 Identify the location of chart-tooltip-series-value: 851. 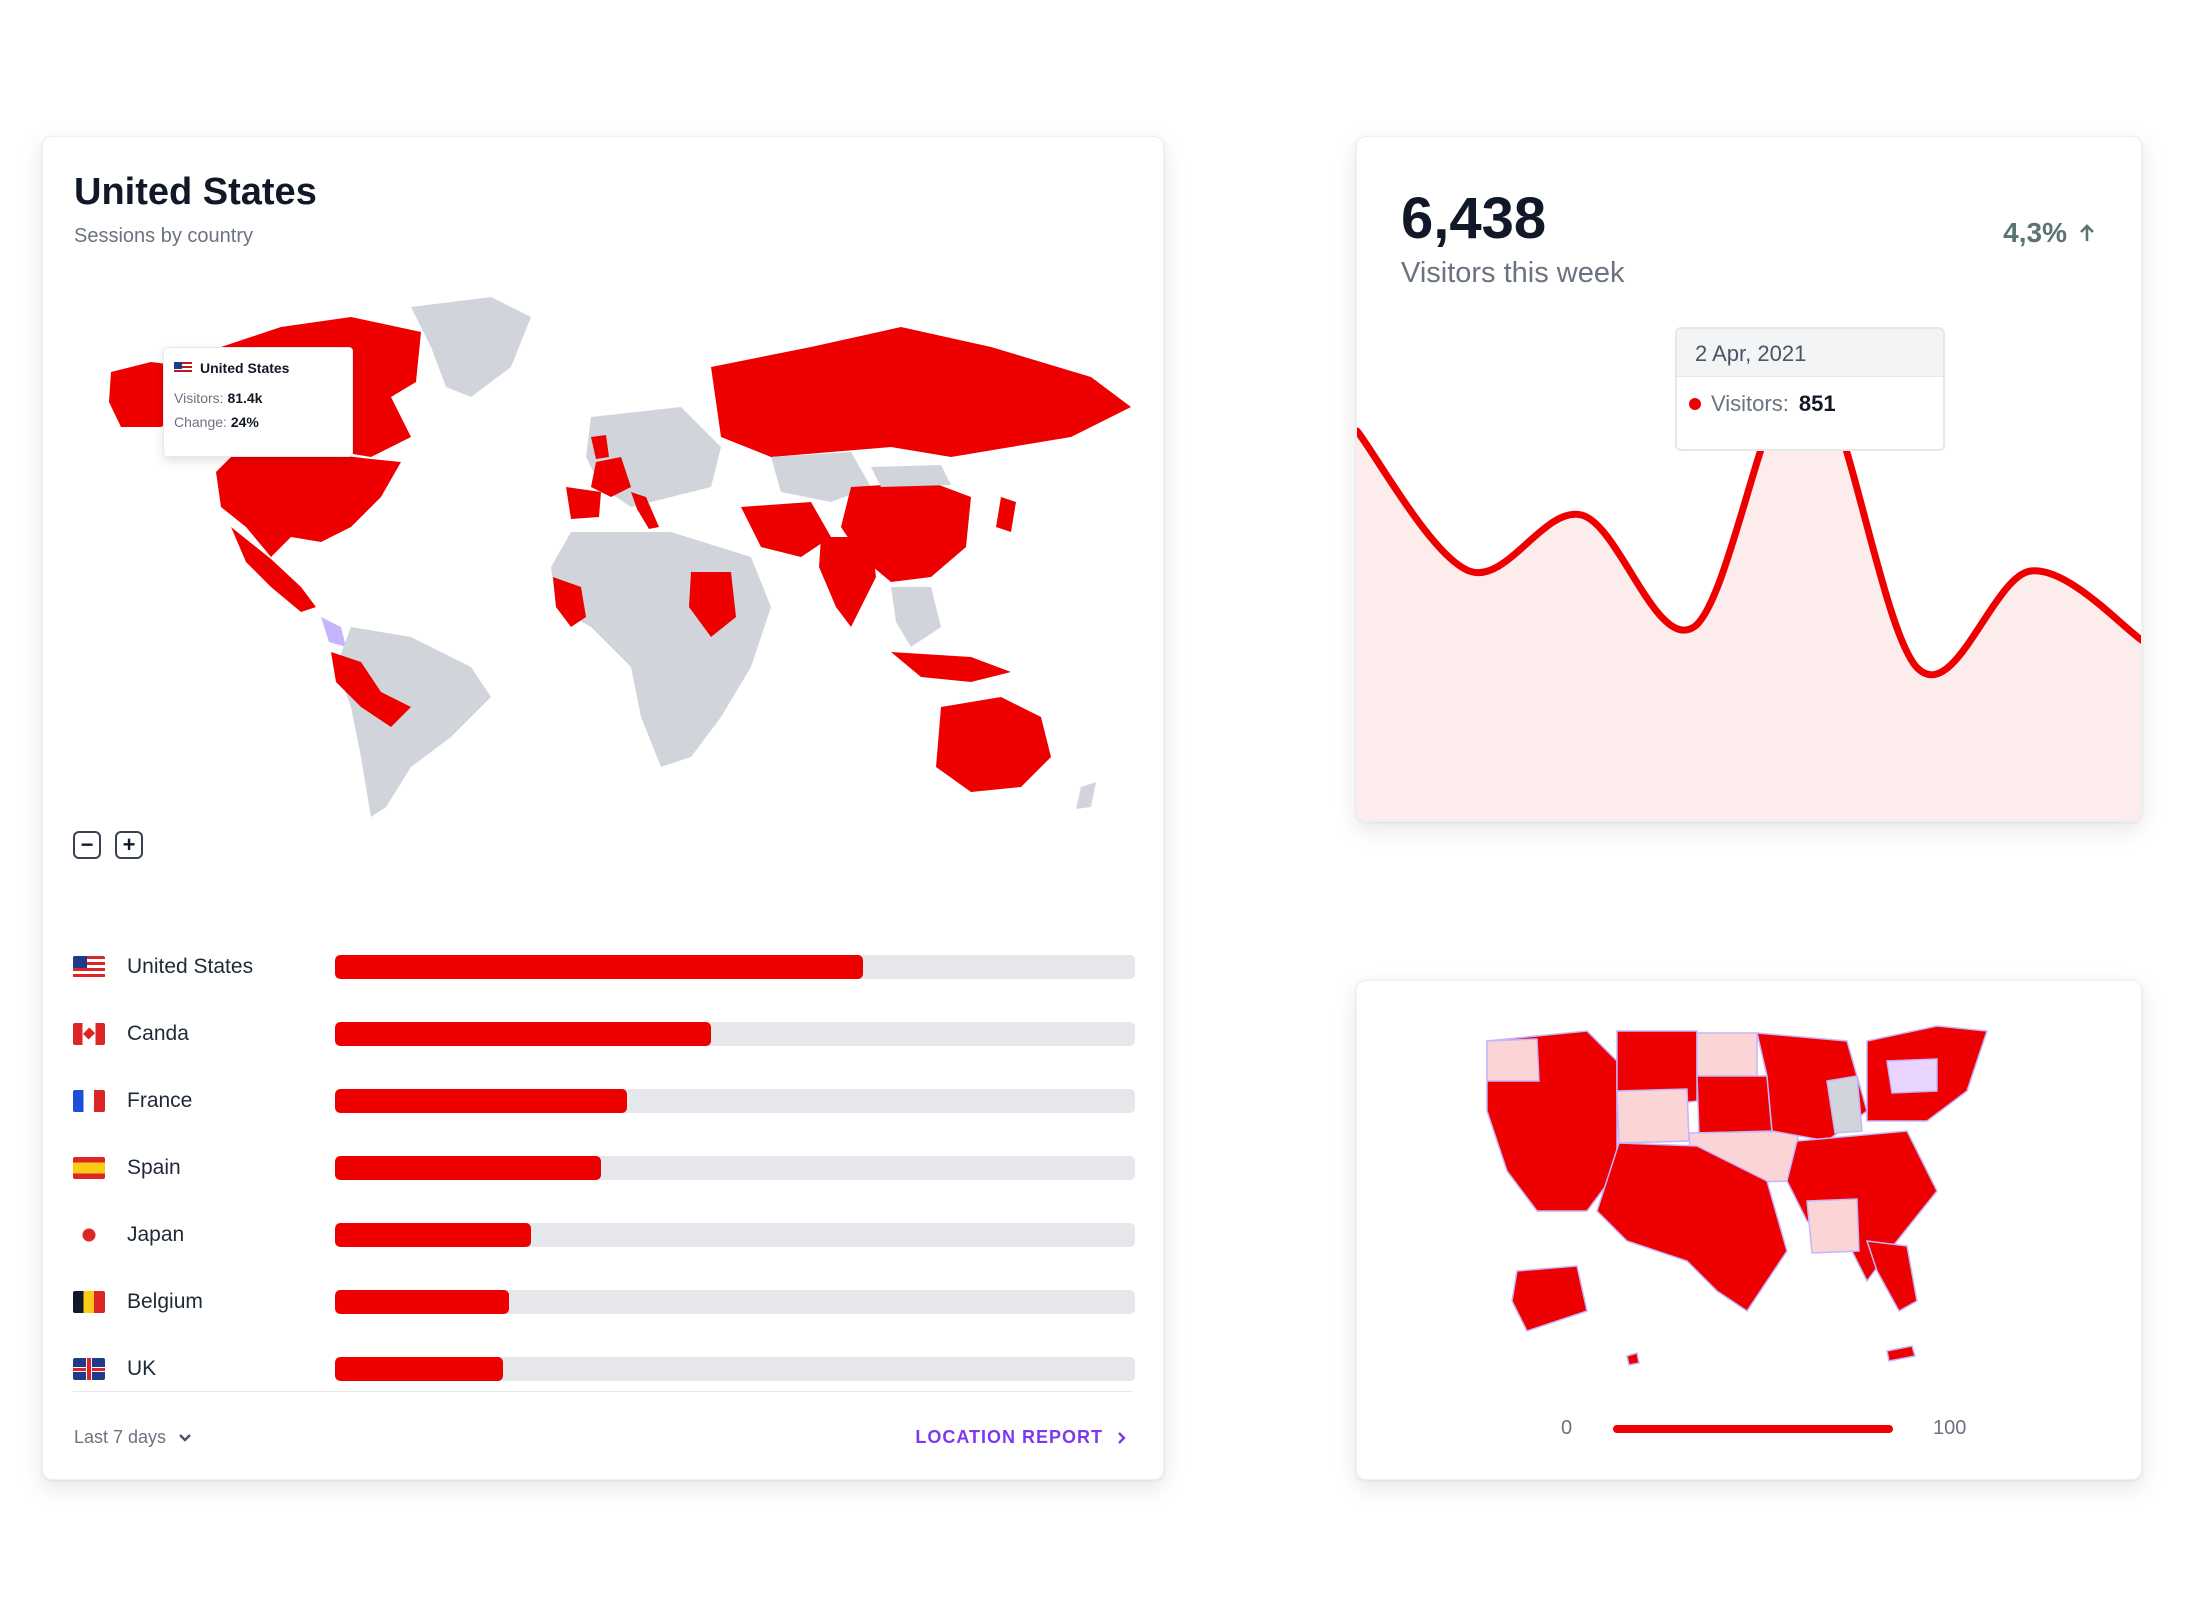
(1817, 403).